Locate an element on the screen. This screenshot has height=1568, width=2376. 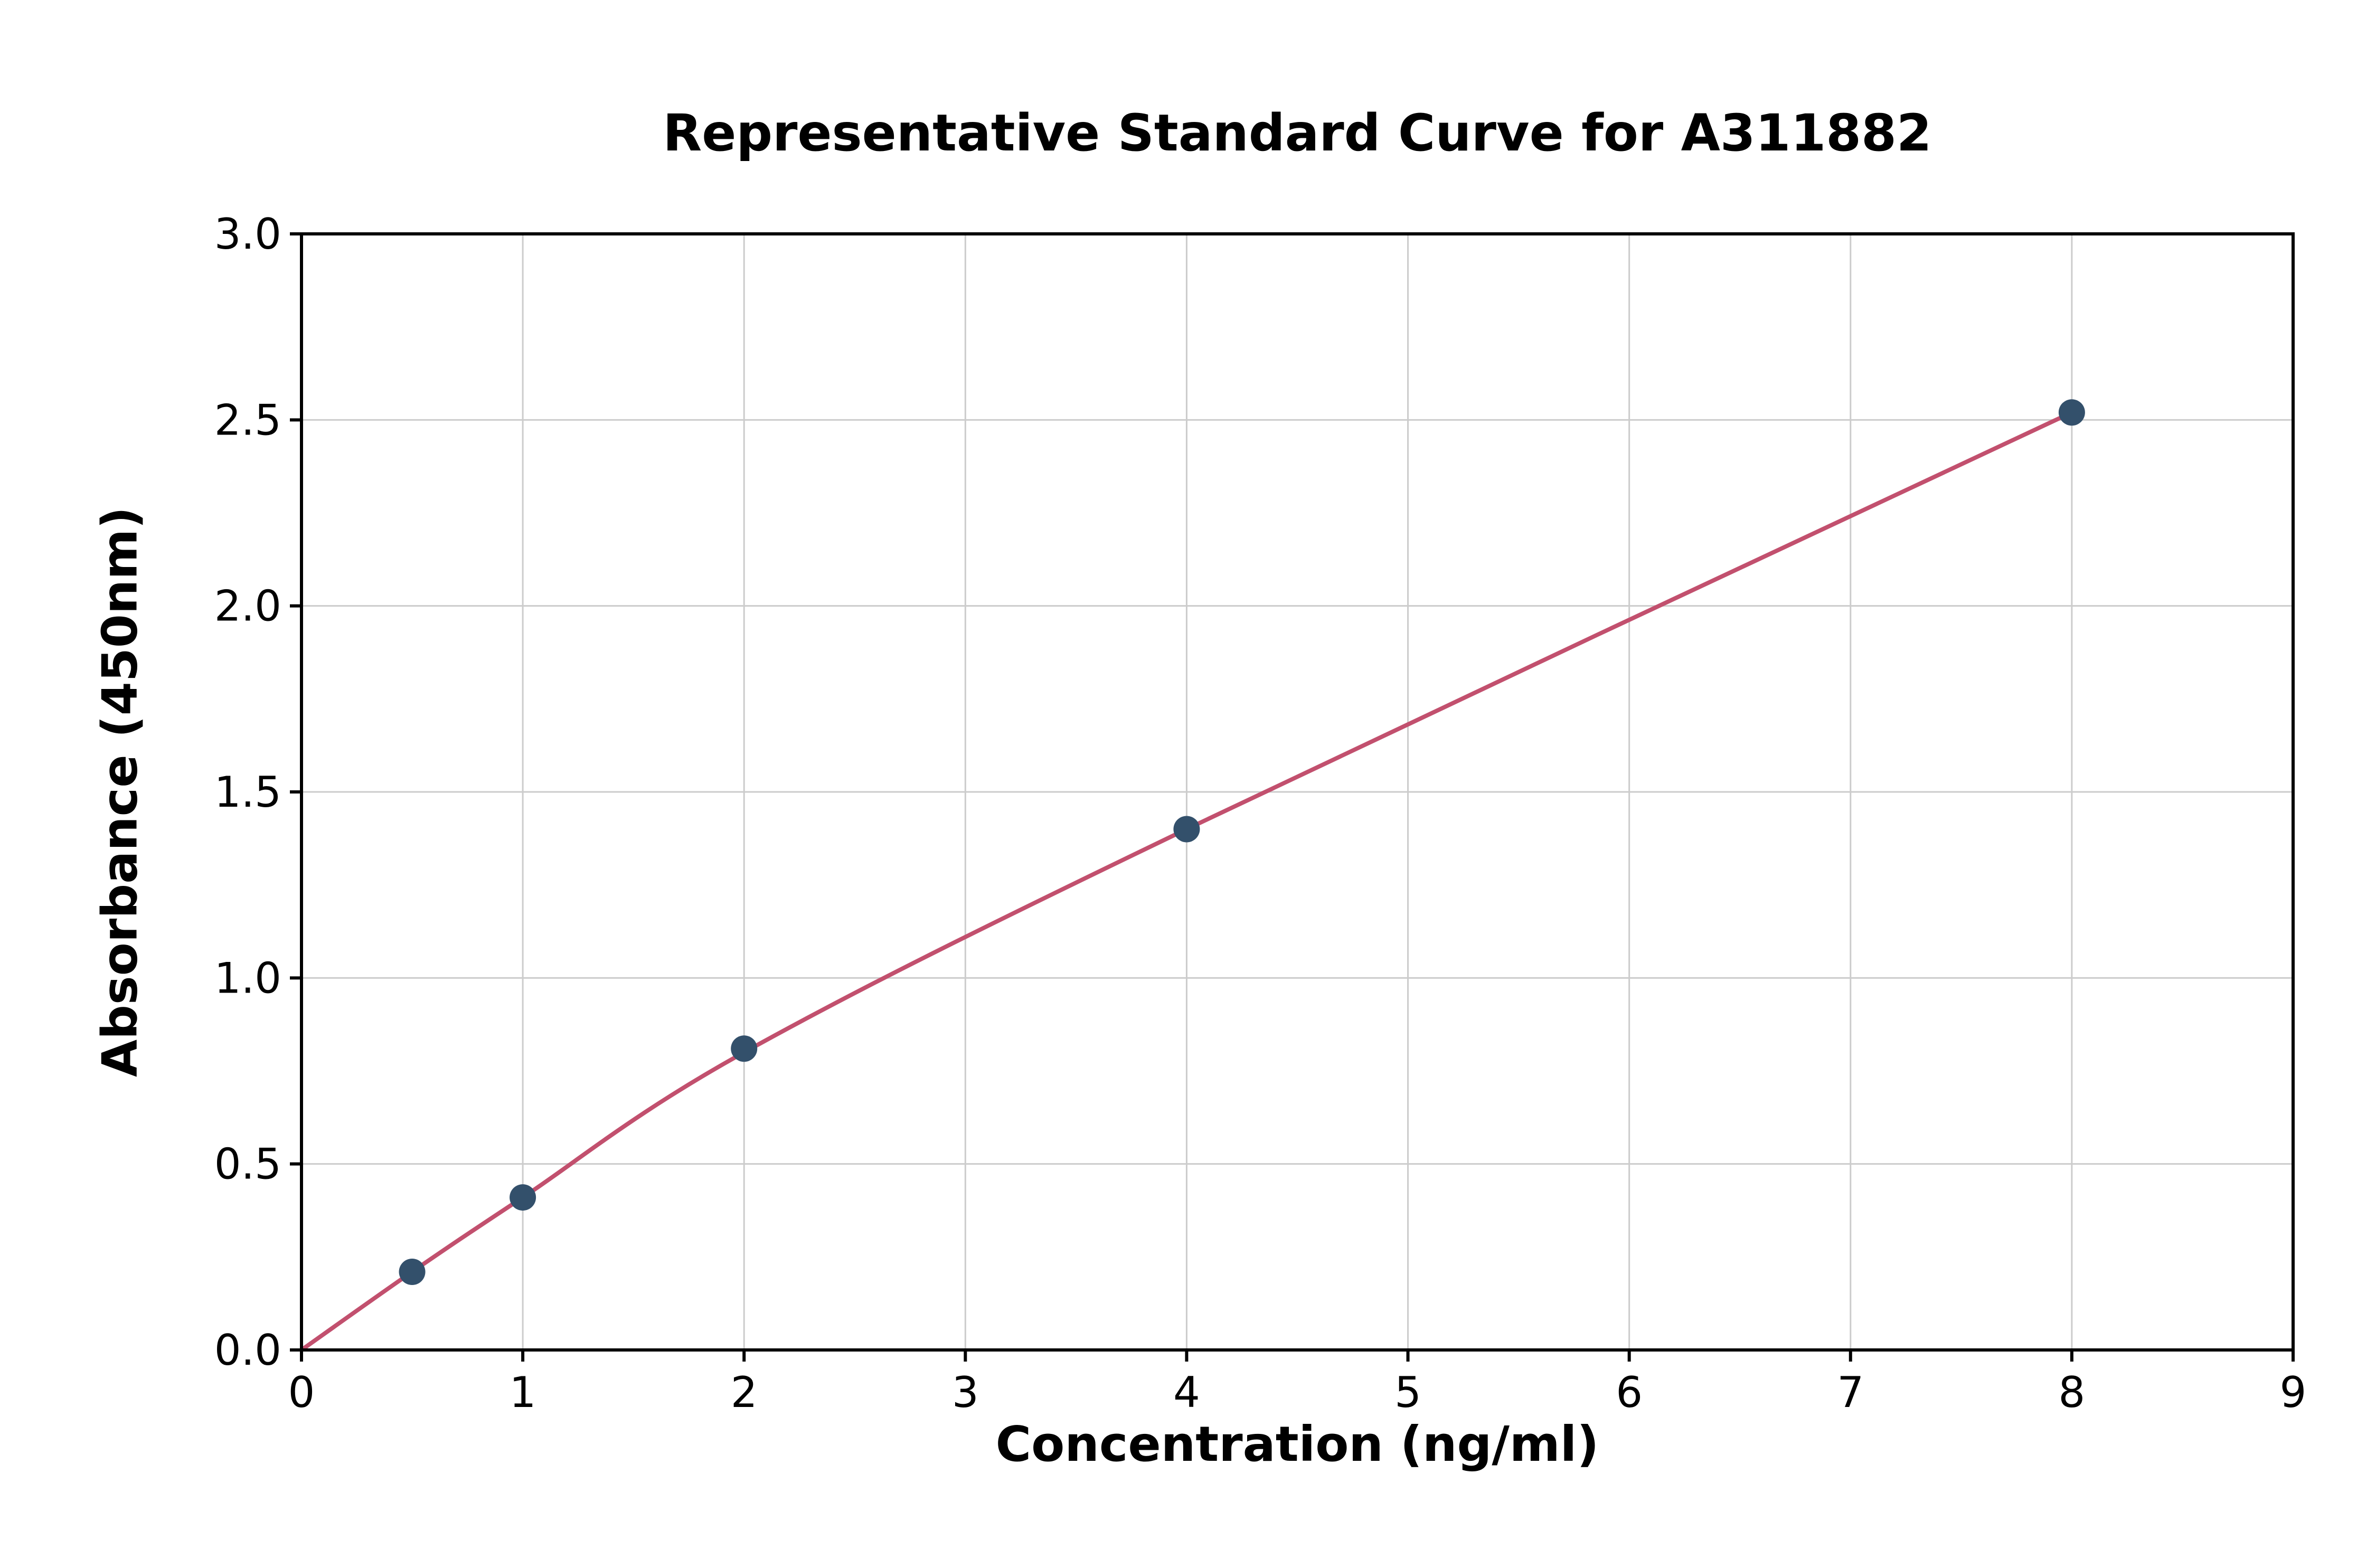
x-tick-label: 3 is located at coordinates (966, 1392).